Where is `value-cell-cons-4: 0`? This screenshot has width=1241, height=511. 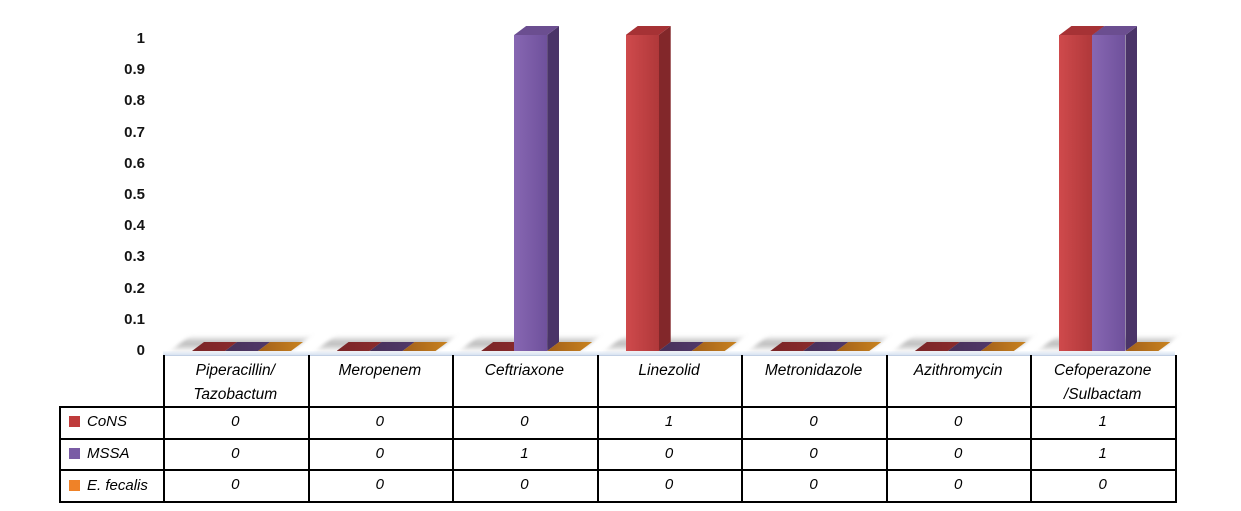
value-cell-cons-4: 0 is located at coordinates (813, 421).